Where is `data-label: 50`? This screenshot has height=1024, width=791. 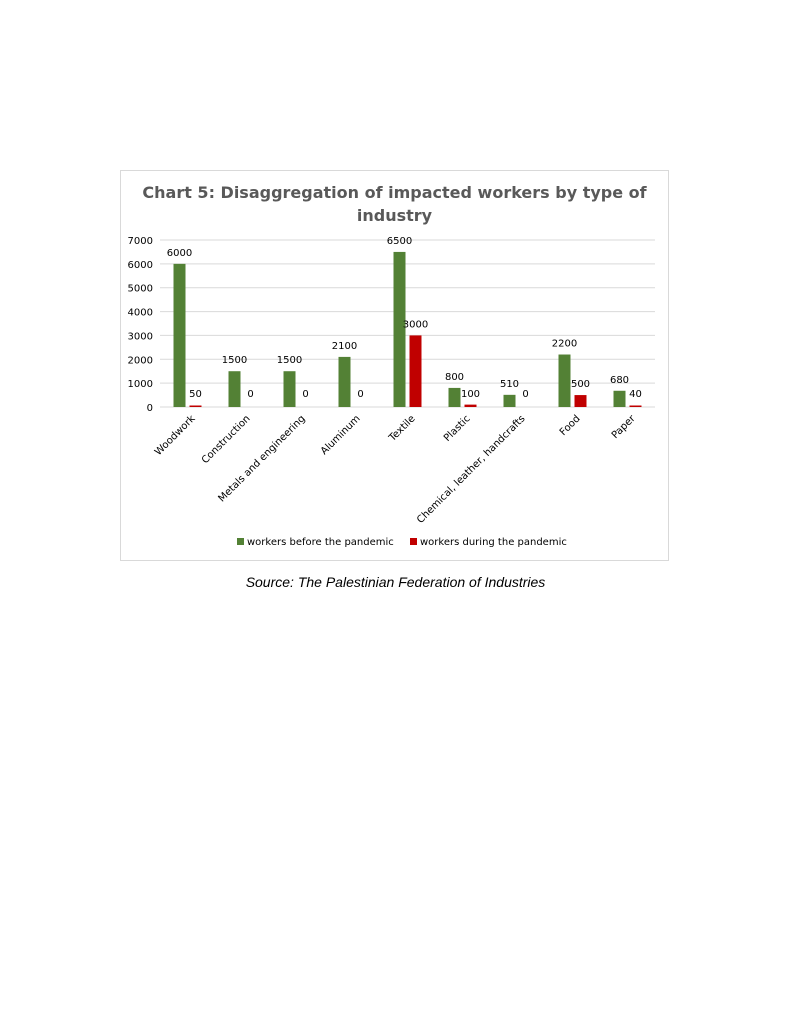
data-label: 50 is located at coordinates (195, 394).